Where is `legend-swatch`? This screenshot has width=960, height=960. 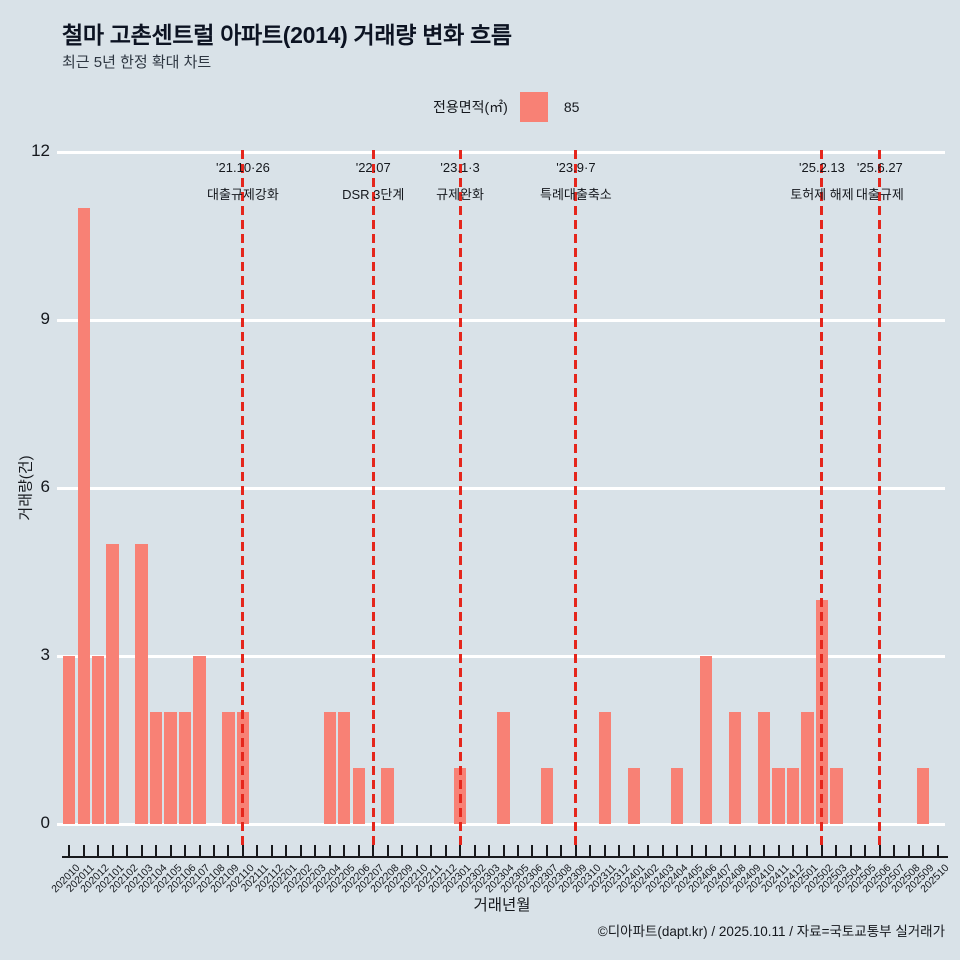 legend-swatch is located at coordinates (533, 107).